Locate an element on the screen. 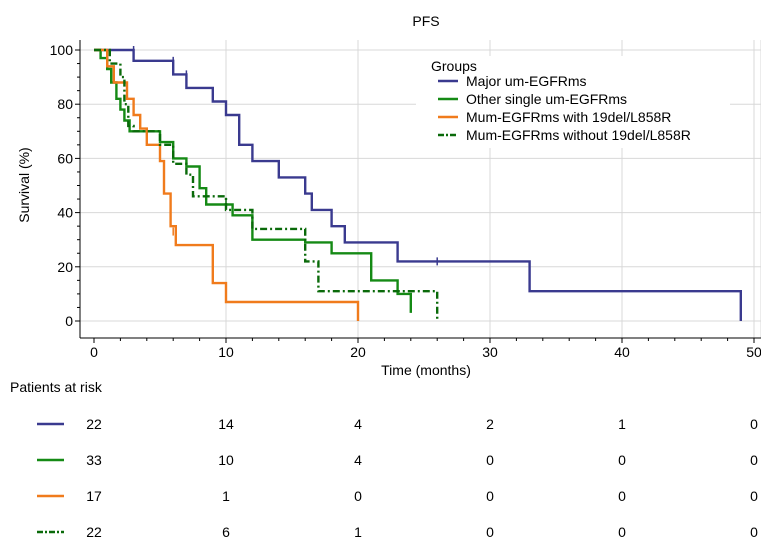  legend-title: Groups is located at coordinates (454, 66).